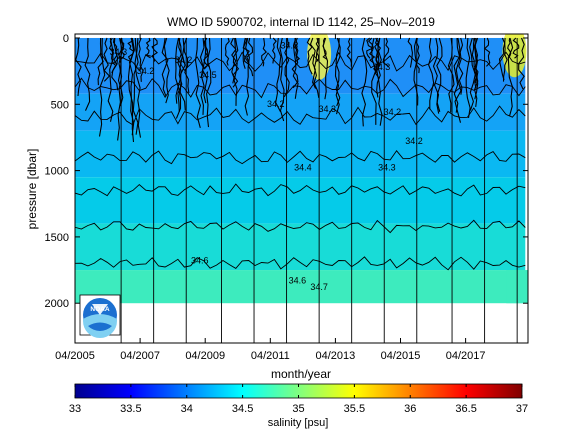  I want to click on y-tick-label: 1500, so click(57, 238).